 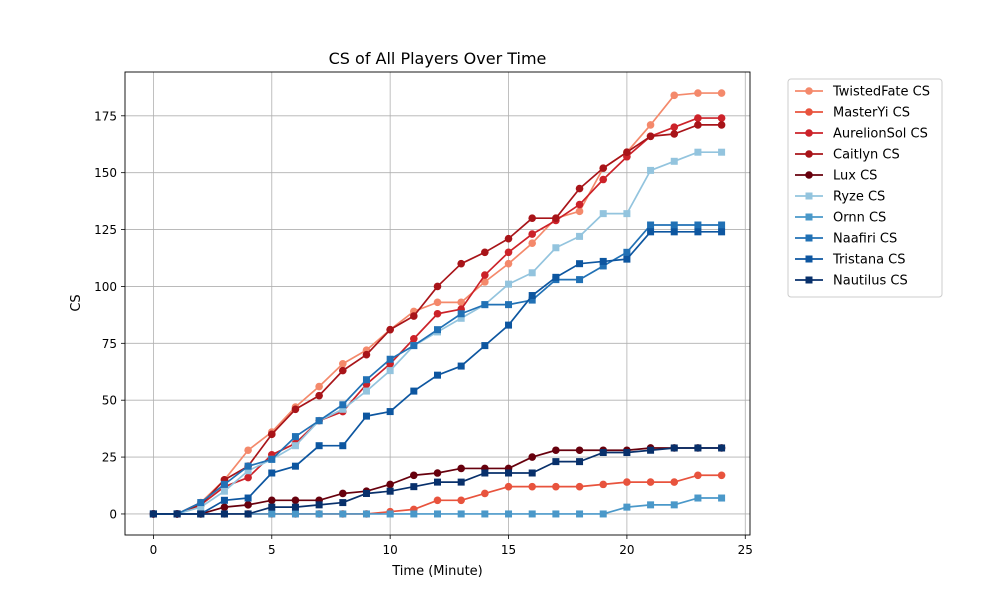 I want to click on y-tick-label: 125, so click(x=105, y=230).